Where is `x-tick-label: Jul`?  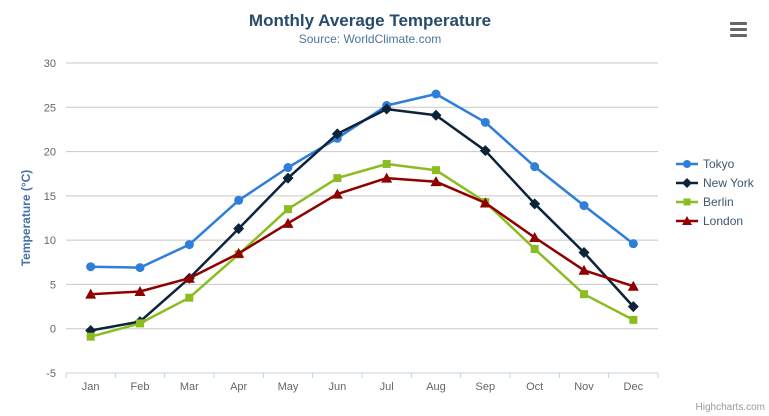
x-tick-label: Jul is located at coordinates (387, 387).